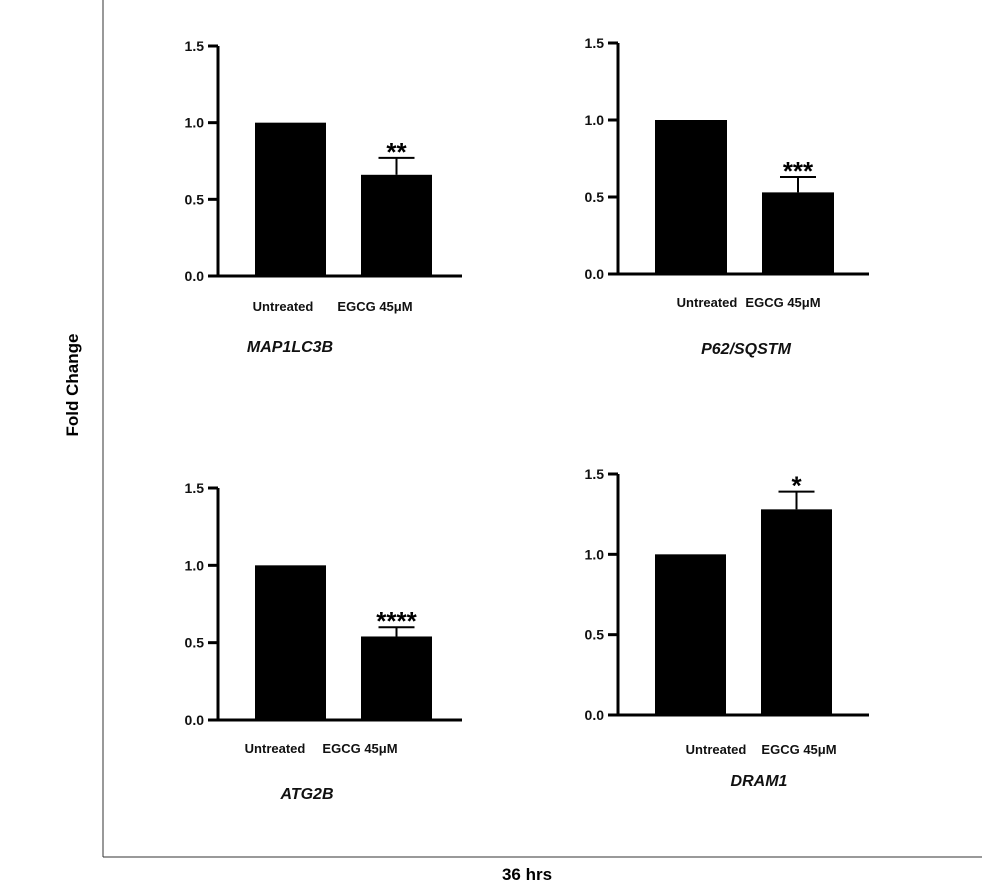  What do you see at coordinates (72, 385) in the screenshot?
I see `figure-ylabel: Fold Change` at bounding box center [72, 385].